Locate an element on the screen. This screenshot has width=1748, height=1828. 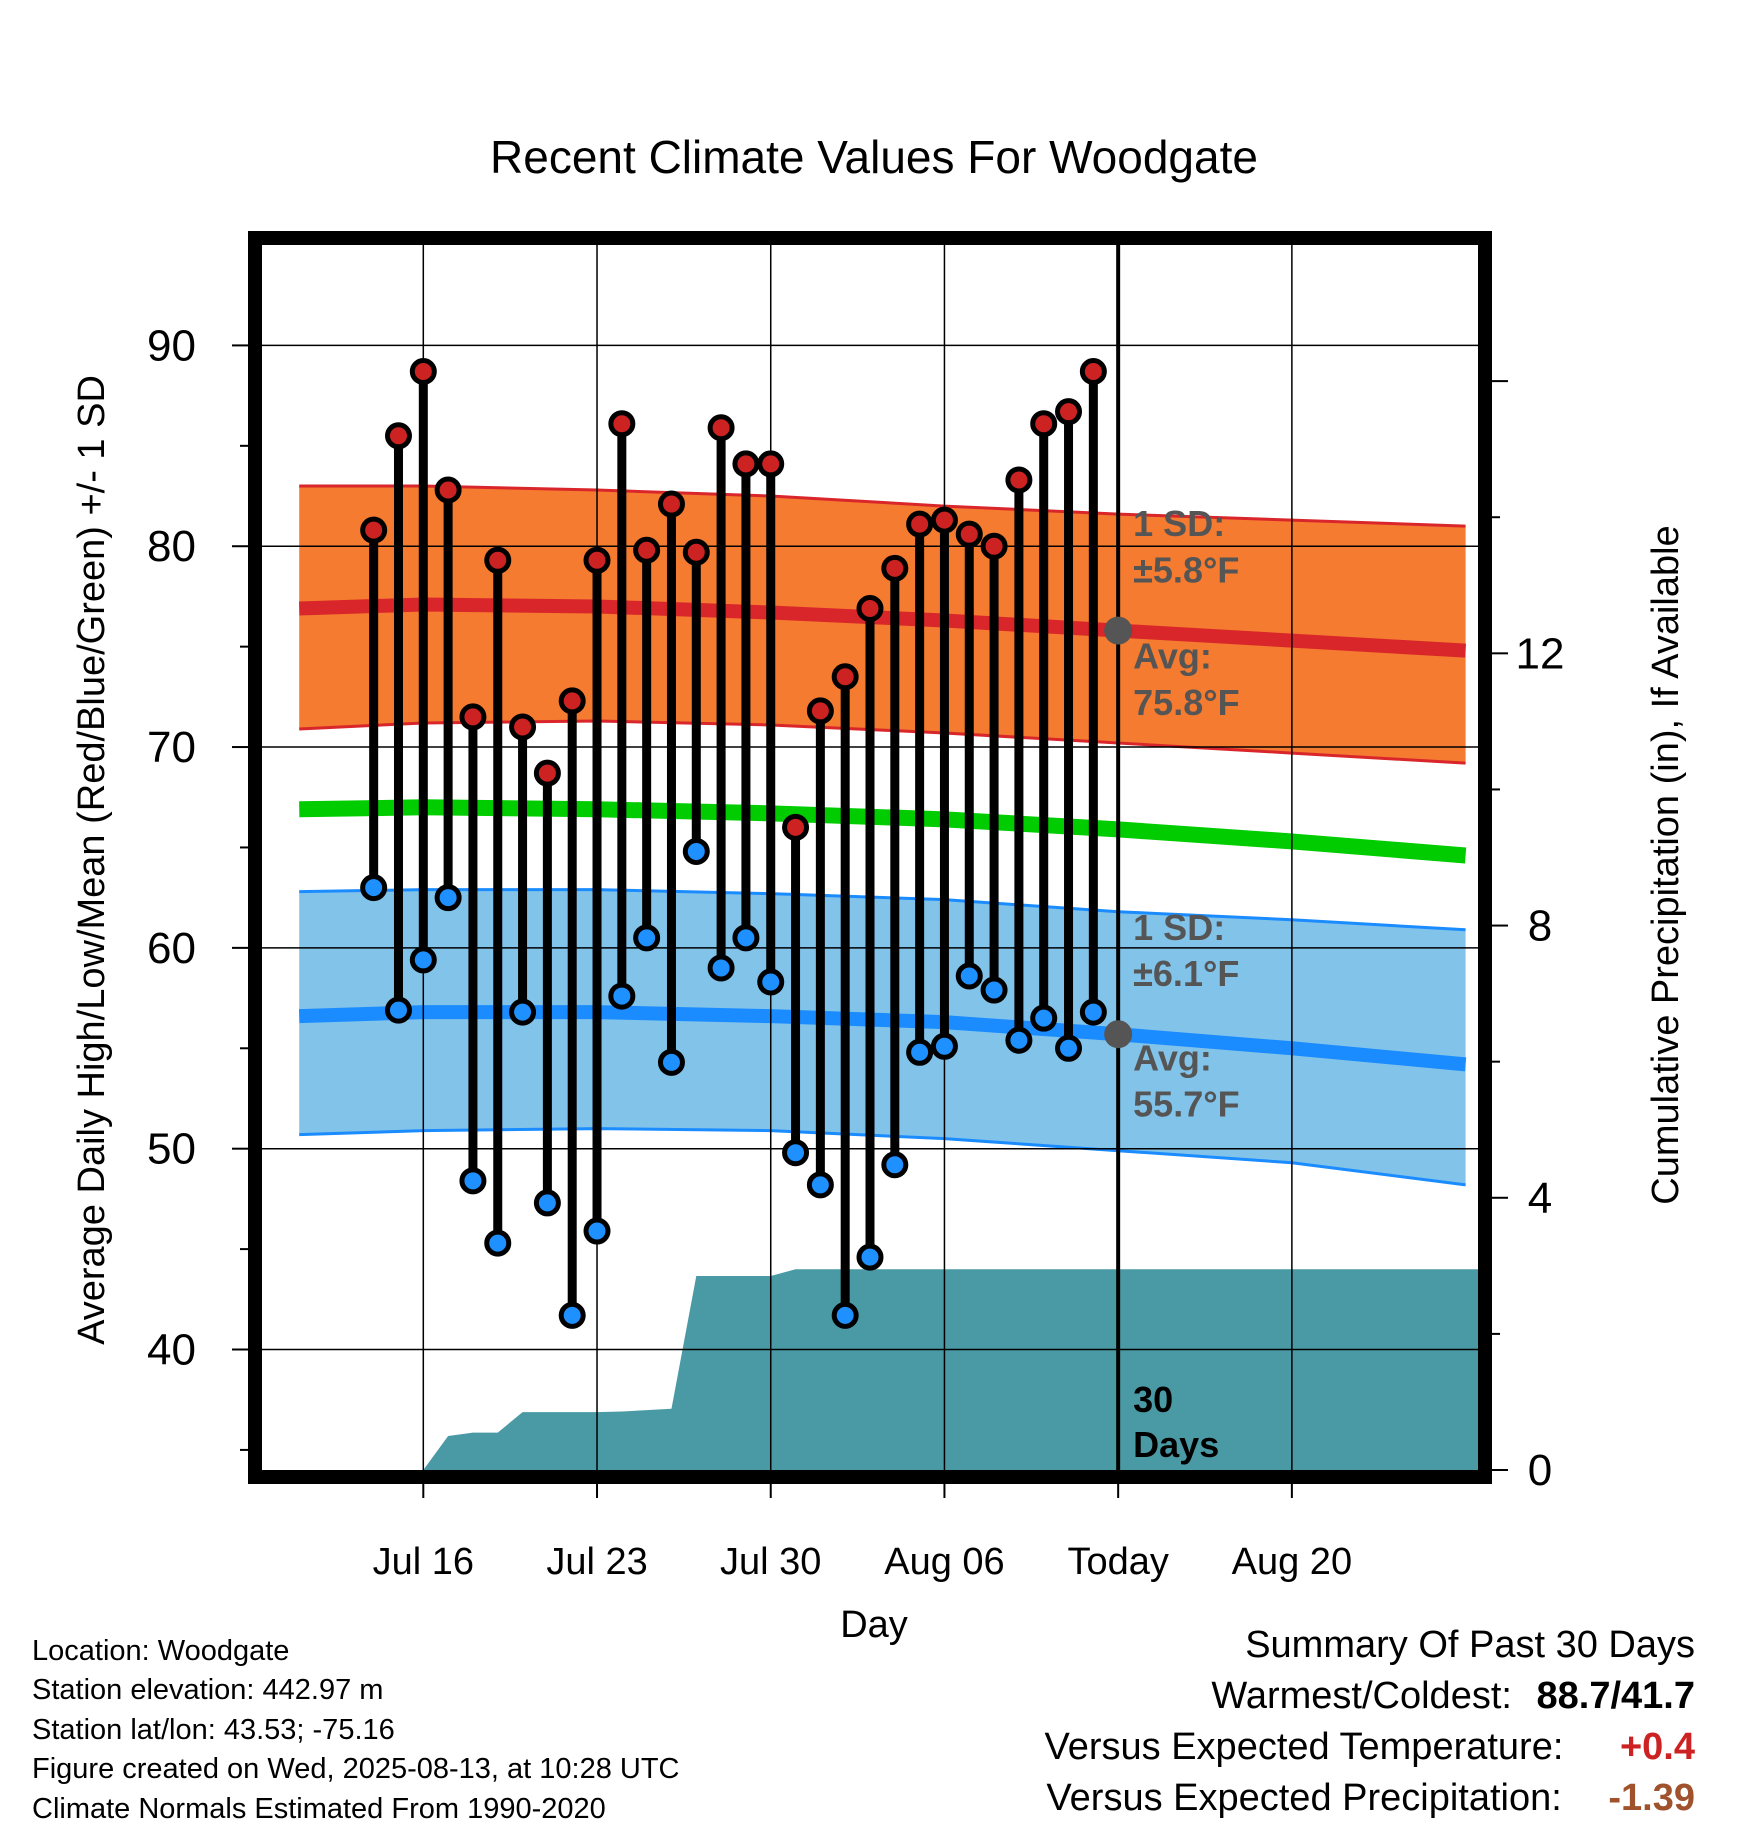
x-axis-label: Day is located at coordinates (874, 1625).